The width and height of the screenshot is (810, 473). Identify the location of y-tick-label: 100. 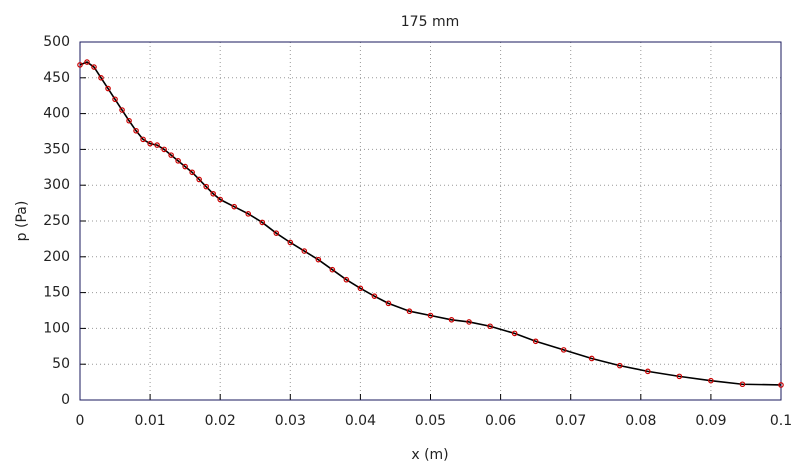
(56, 328).